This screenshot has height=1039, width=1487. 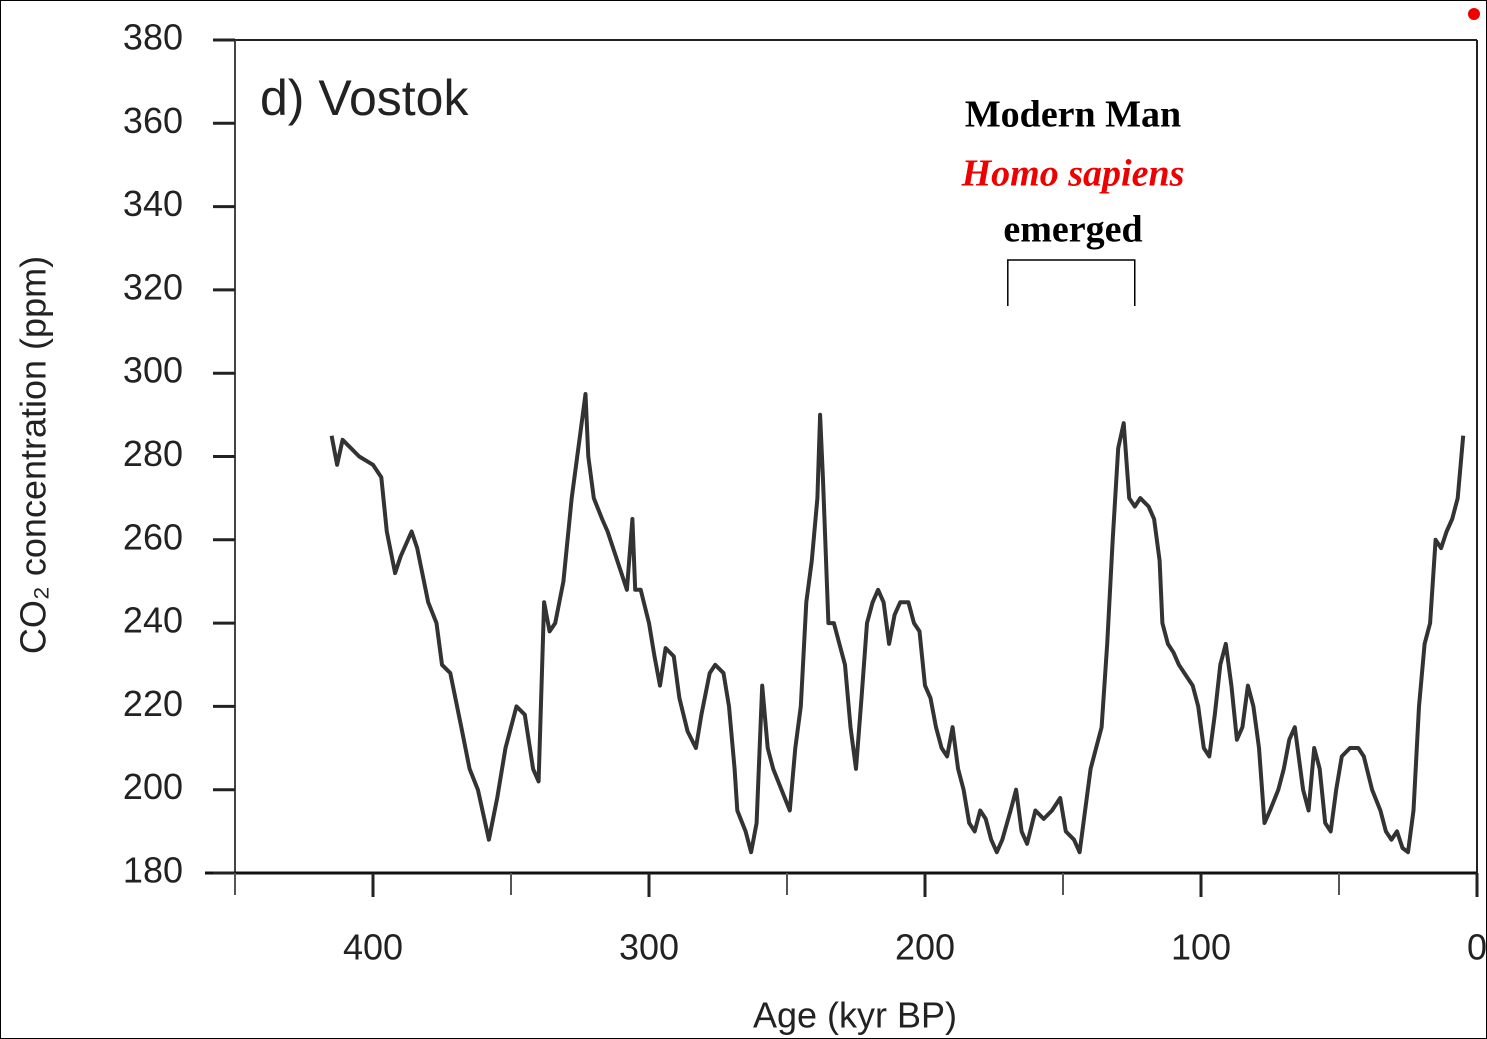 I want to click on x-tick-label: 100, so click(x=1201, y=947).